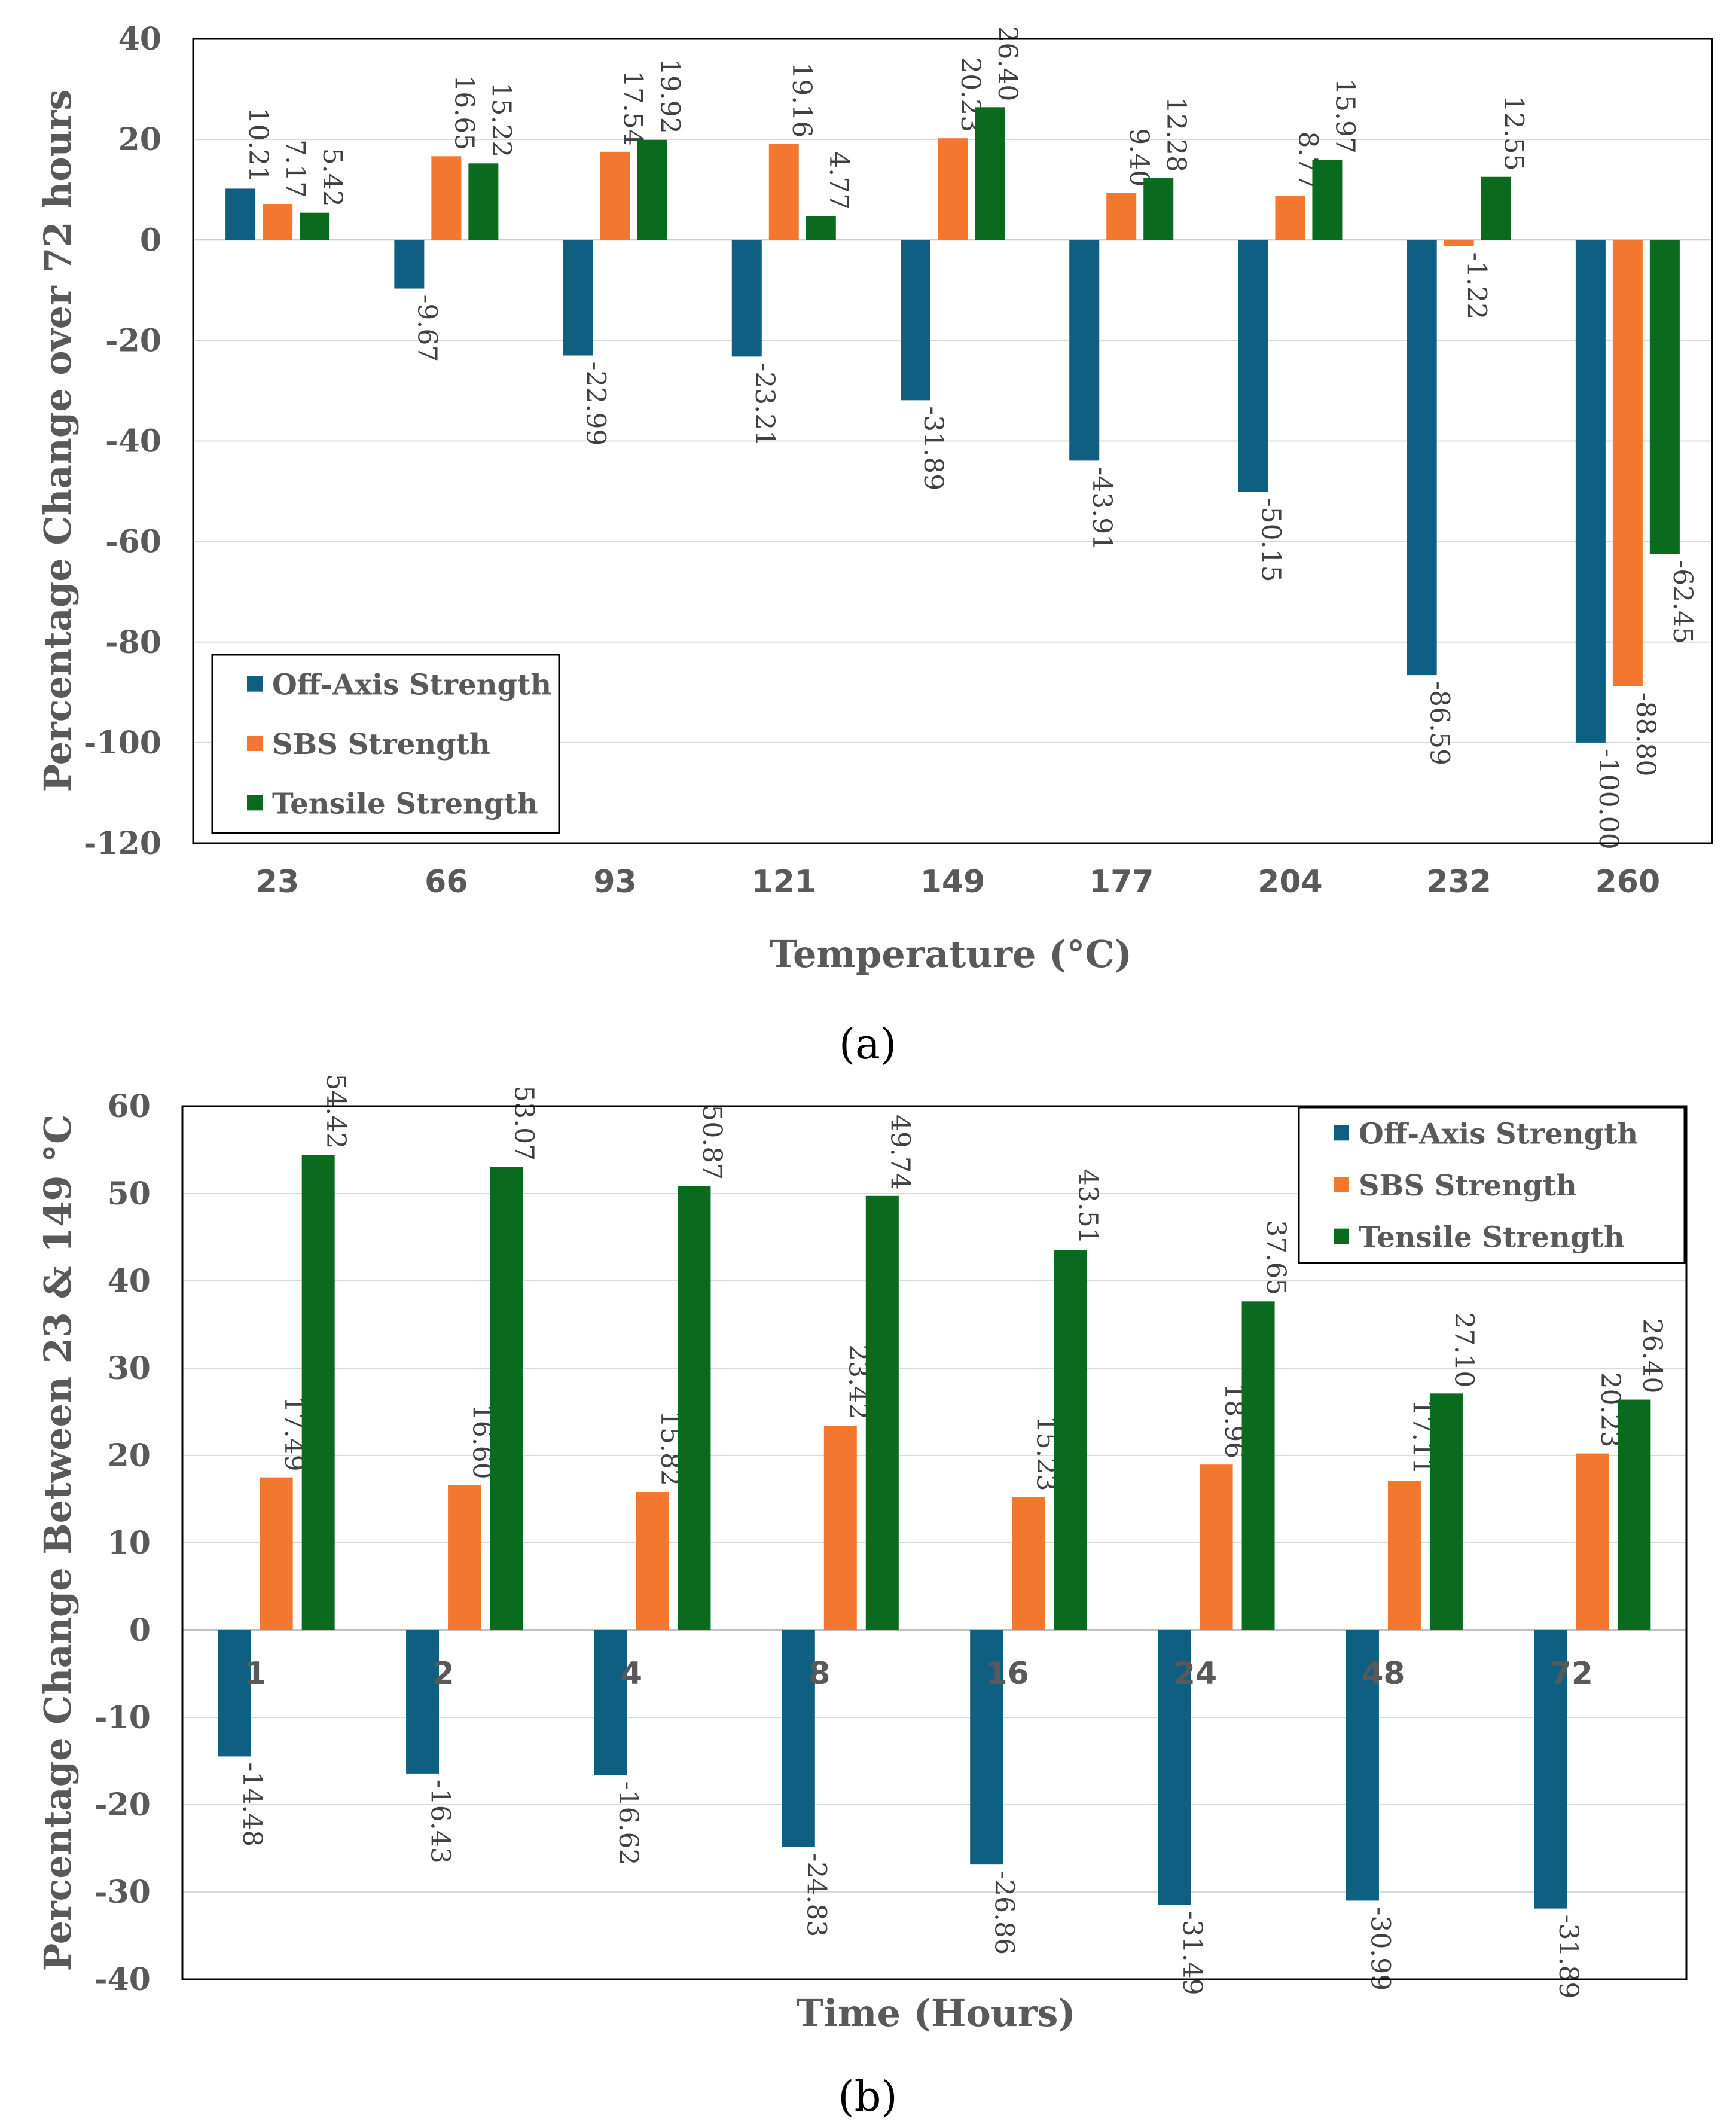  Describe the element at coordinates (1499, 1134) in the screenshot. I see `legend-label: Off-Axis Strength` at that location.